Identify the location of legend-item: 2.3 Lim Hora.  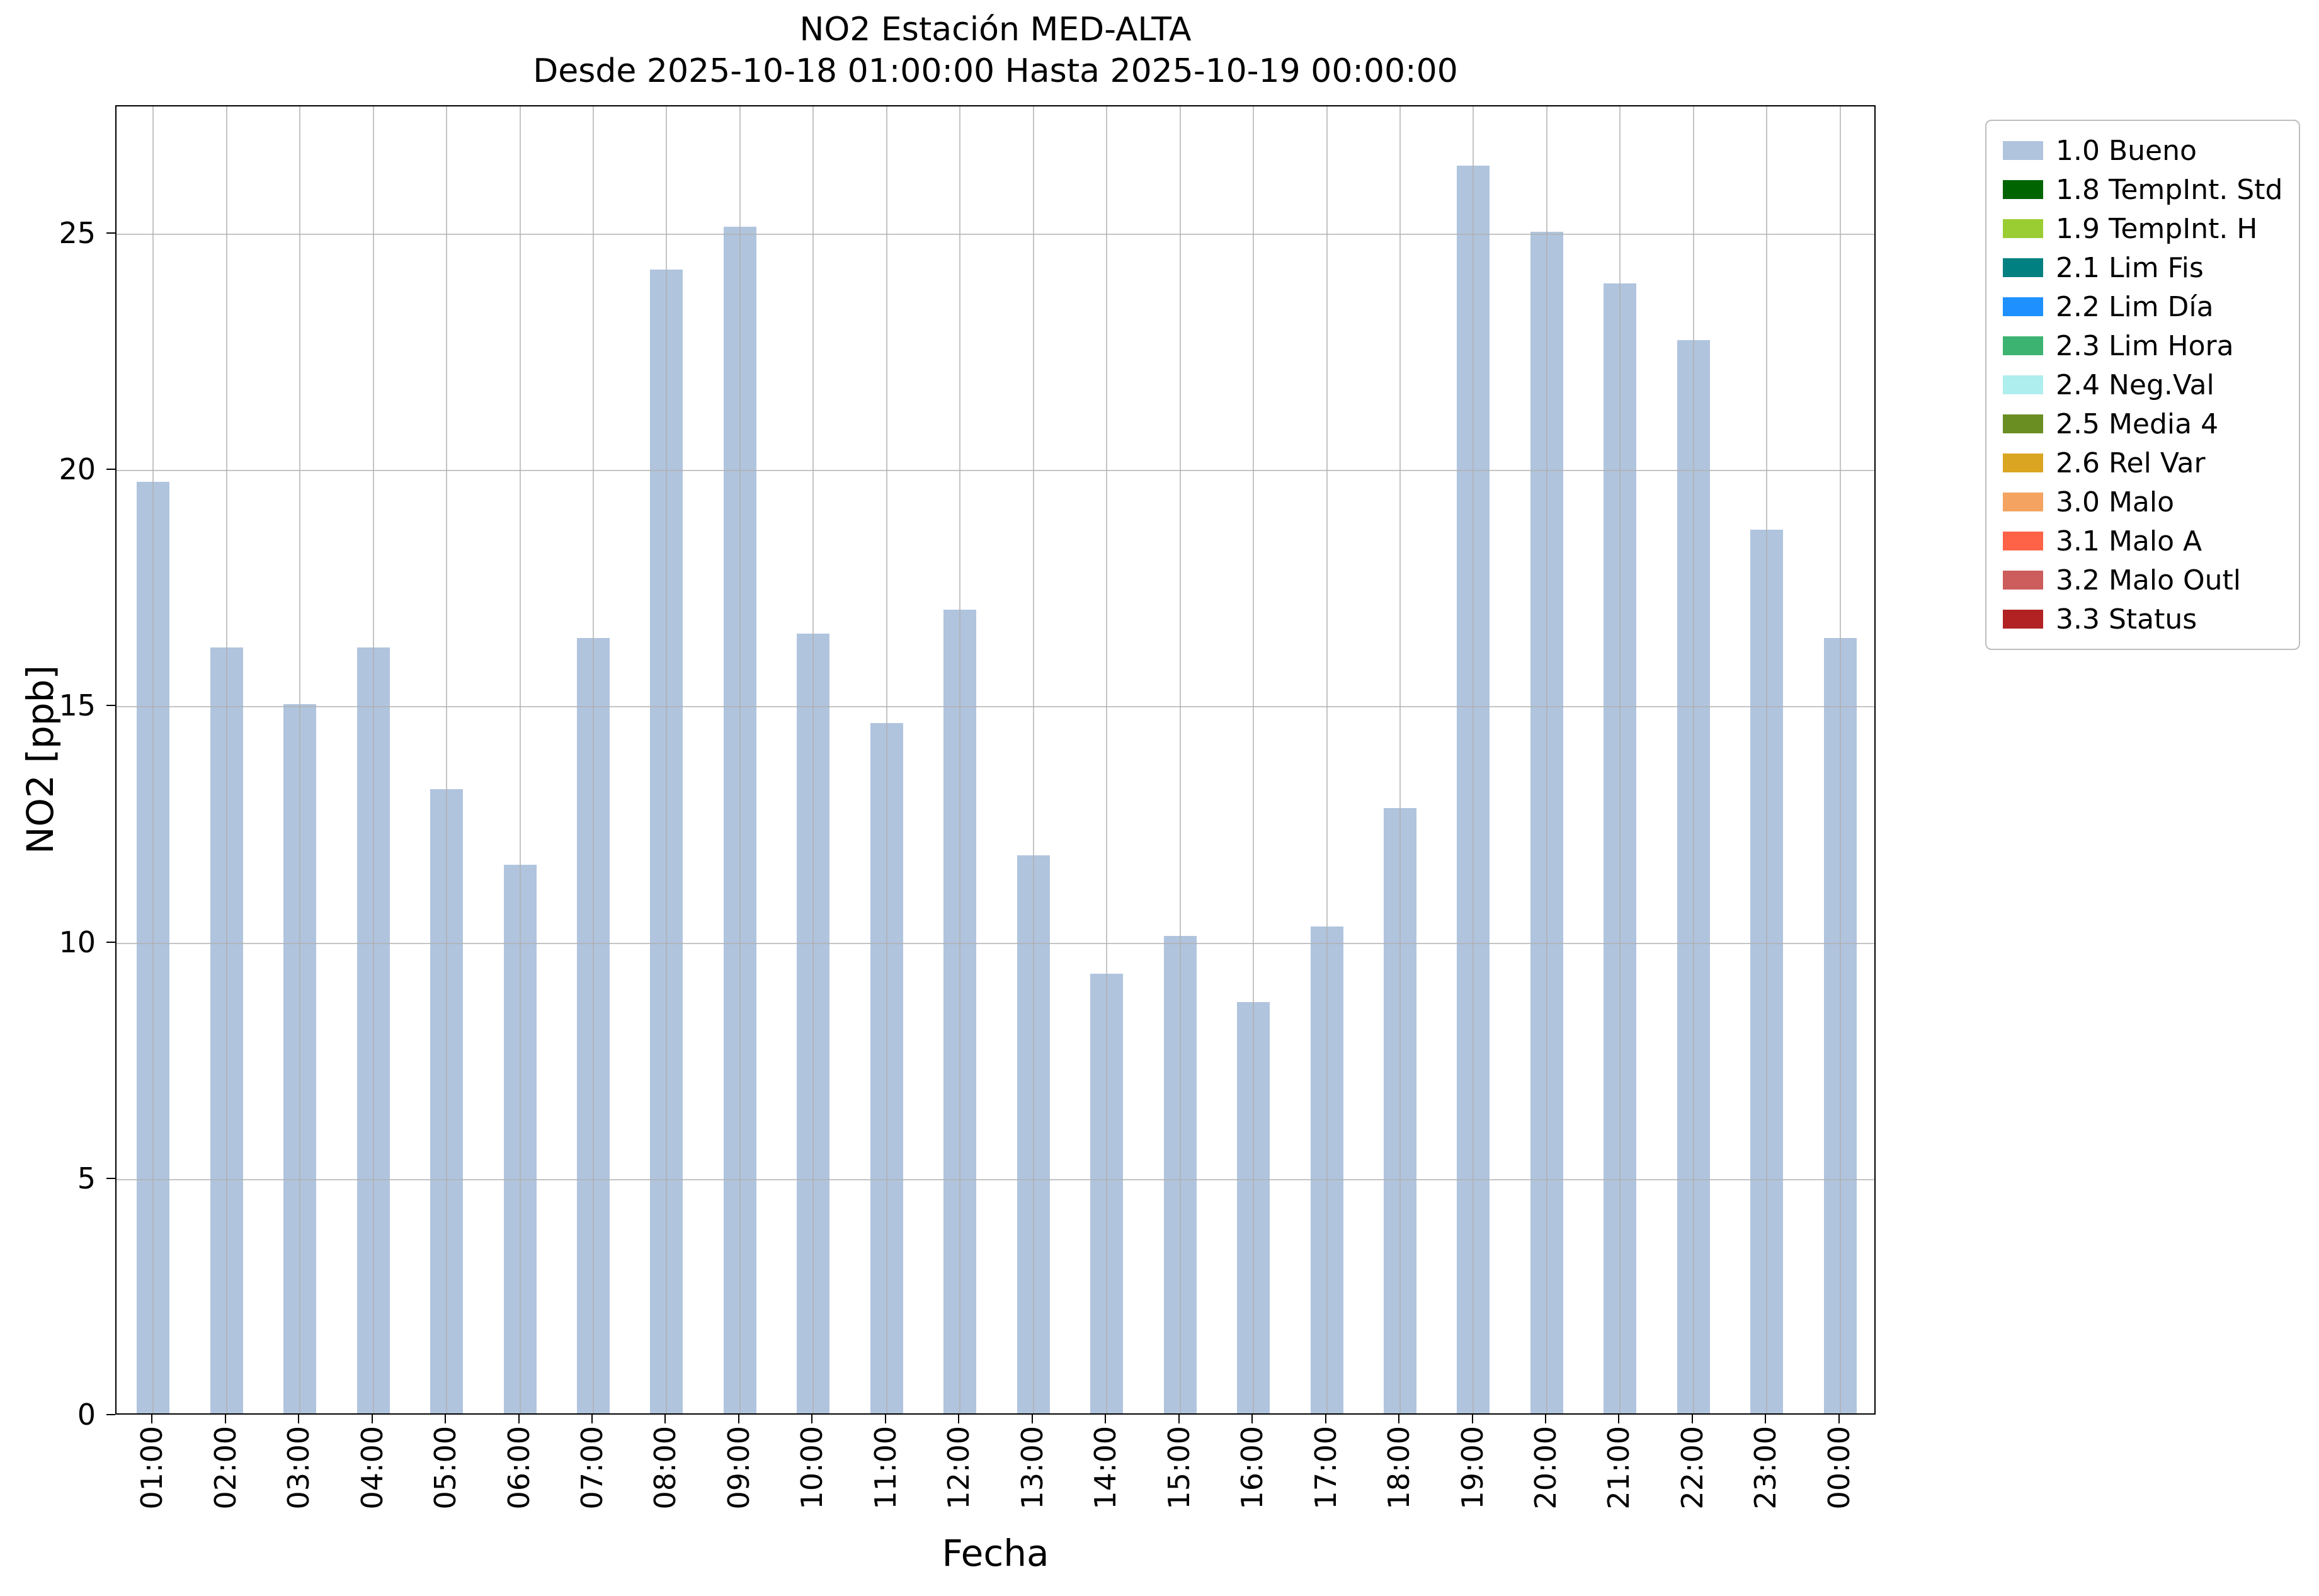
(2142, 345).